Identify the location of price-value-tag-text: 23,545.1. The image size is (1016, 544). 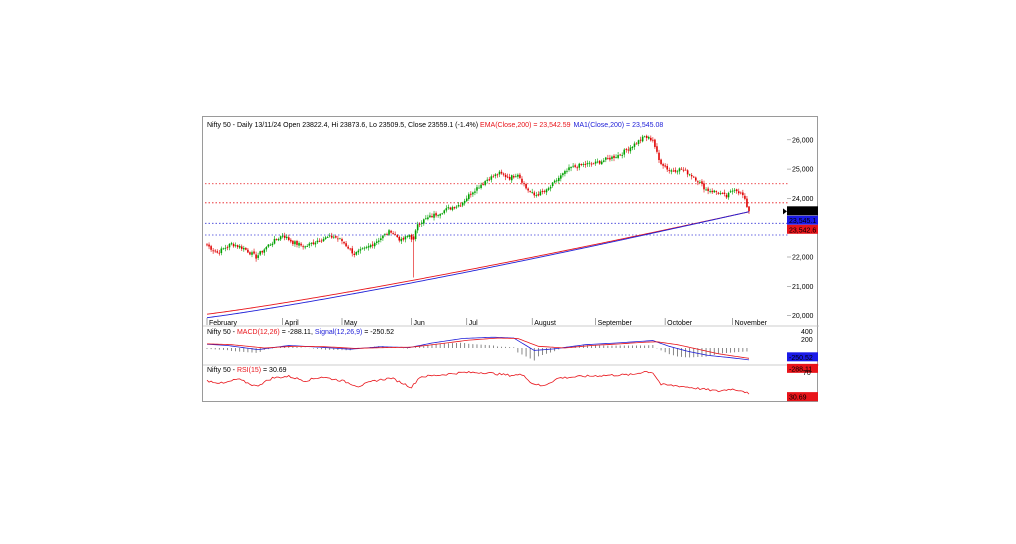
(802, 221).